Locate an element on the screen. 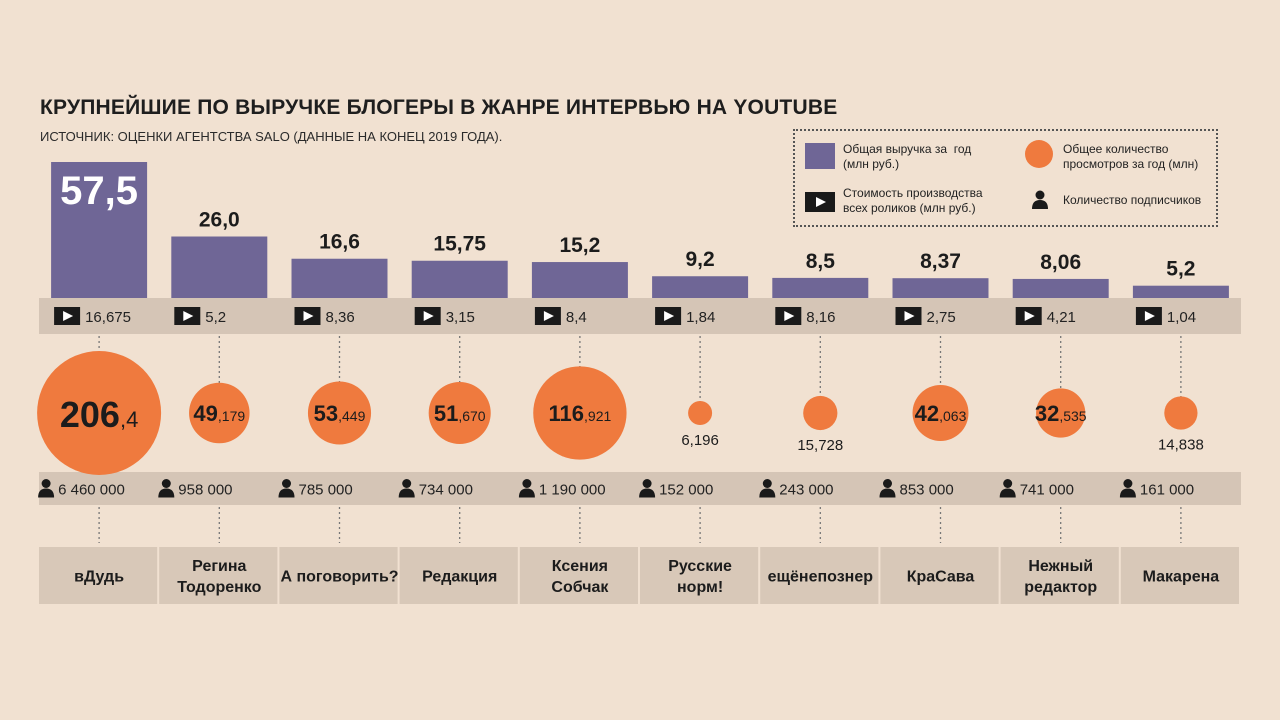 This screenshot has width=1280, height=720. subscribers-label: 958 000 is located at coordinates (205, 490).